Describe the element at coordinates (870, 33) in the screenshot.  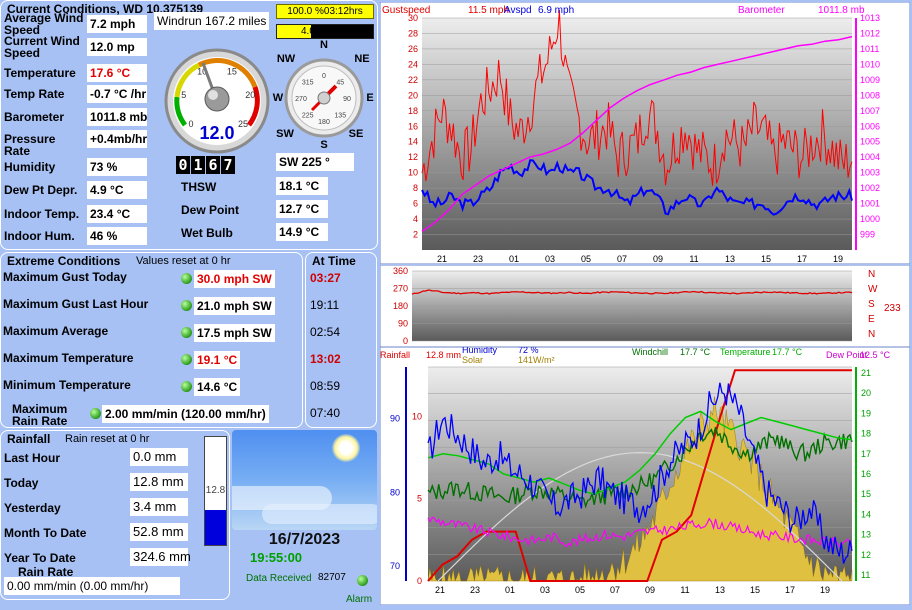
I see `y2-tick-label: 1012` at that location.